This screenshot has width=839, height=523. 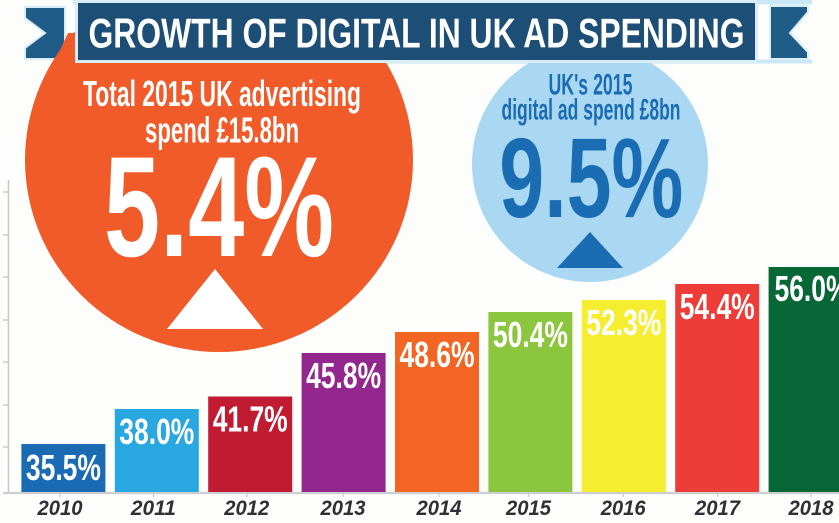 I want to click on svg-text: 5.4%, so click(x=219, y=207).